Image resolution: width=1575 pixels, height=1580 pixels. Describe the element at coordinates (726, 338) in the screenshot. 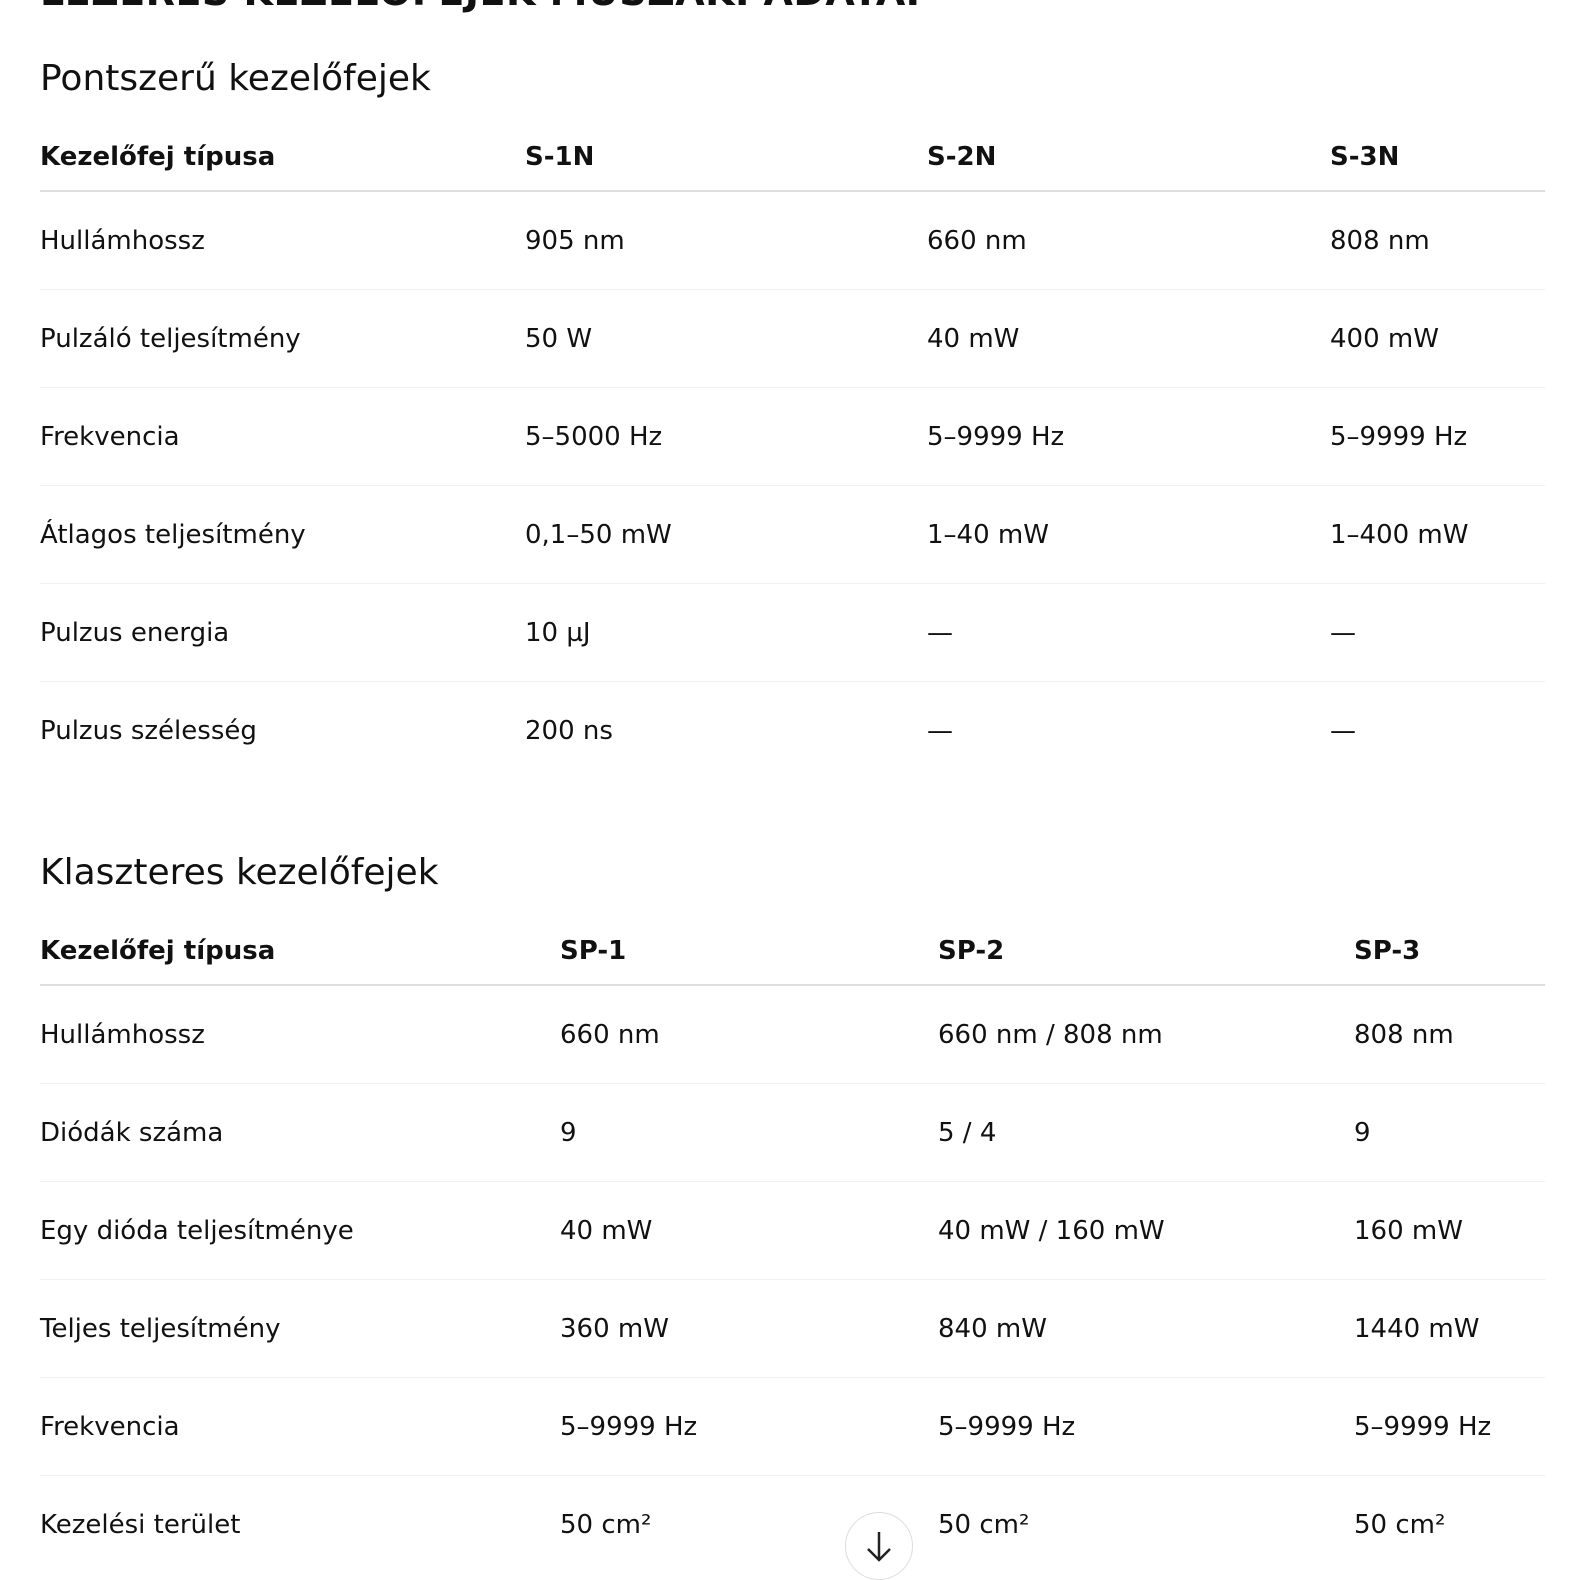

I see `cell-value: 50 W` at that location.